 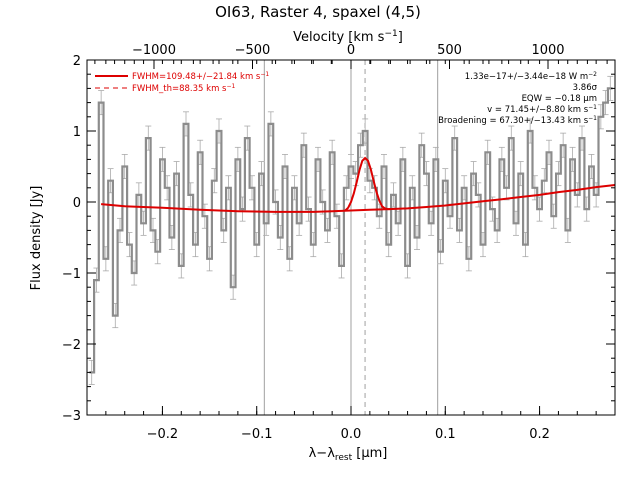 What do you see at coordinates (257, 434) in the screenshot?
I see `x-tick-label: −0.1` at bounding box center [257, 434].